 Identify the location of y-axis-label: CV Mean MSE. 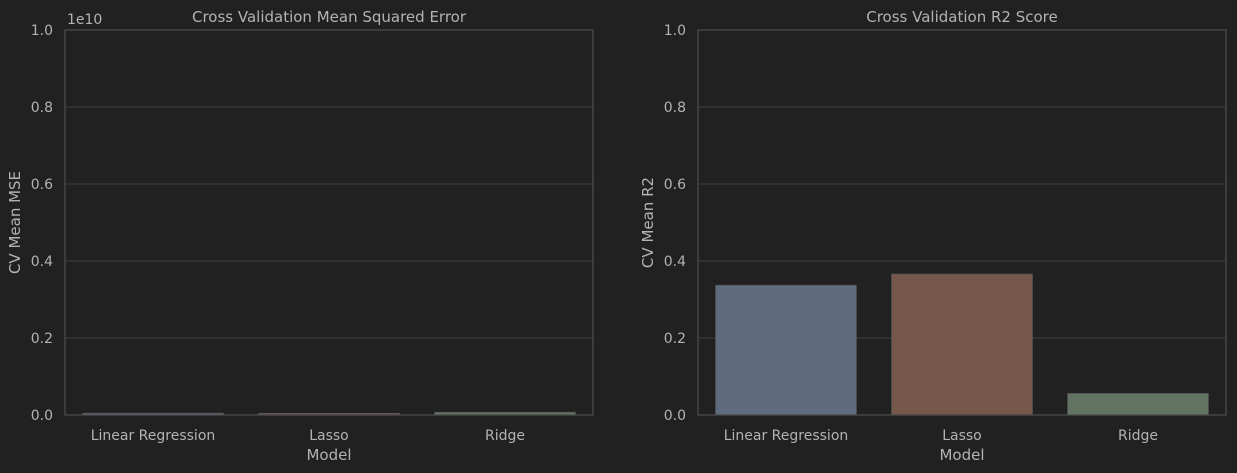
(15, 222).